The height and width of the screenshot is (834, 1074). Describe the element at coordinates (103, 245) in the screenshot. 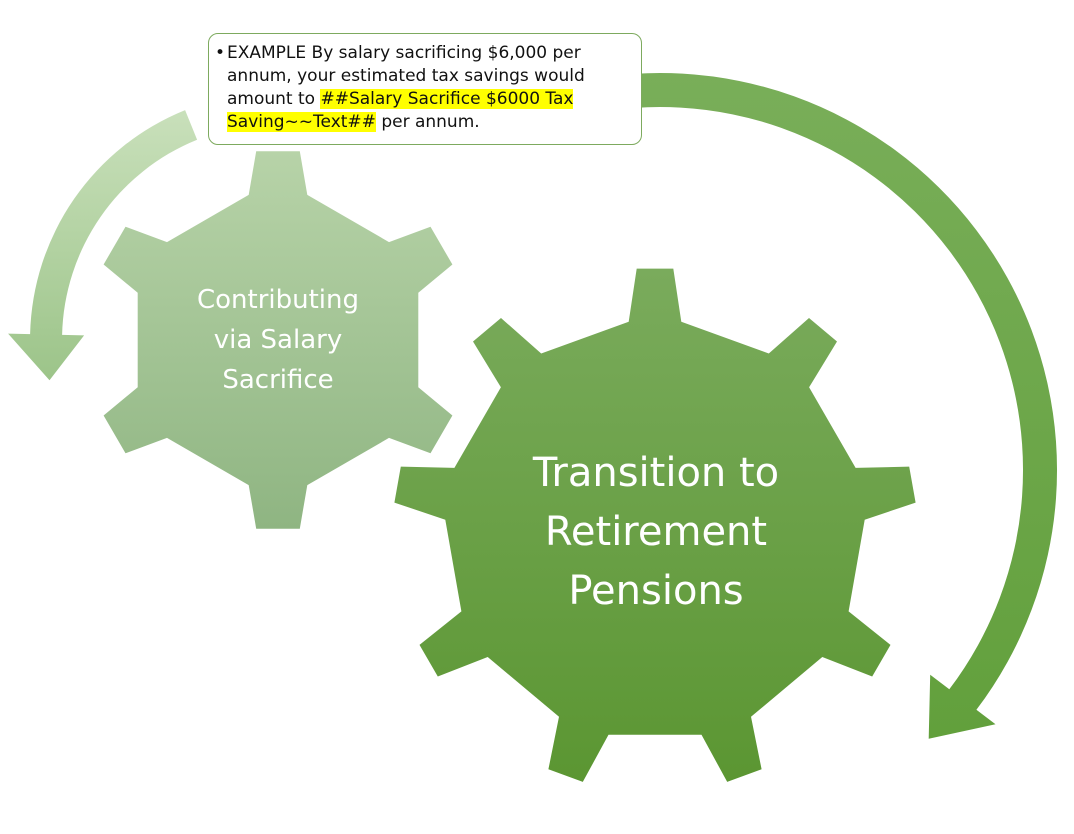

I see `cycle-arrow-left` at that location.